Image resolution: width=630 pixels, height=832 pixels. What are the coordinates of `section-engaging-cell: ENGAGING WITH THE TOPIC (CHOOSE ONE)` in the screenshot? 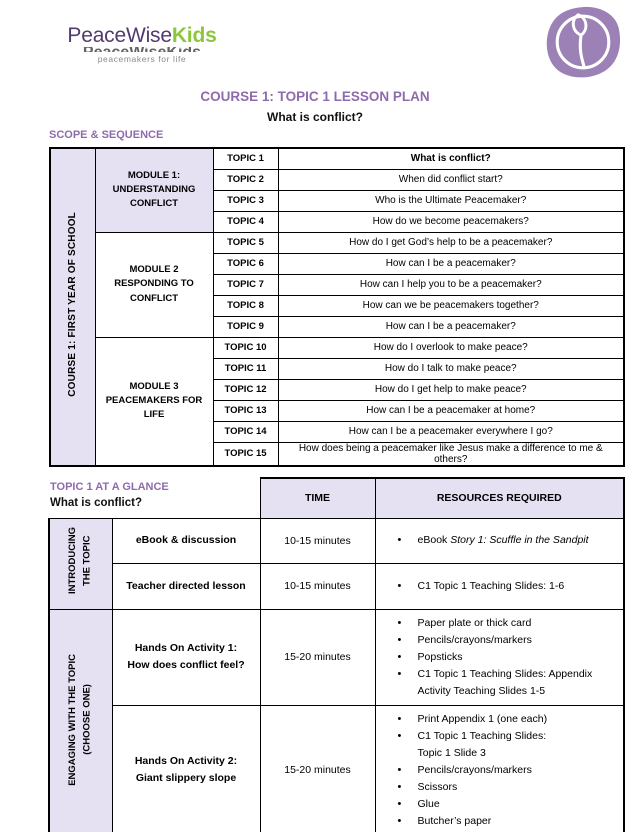 It's located at (80, 720).